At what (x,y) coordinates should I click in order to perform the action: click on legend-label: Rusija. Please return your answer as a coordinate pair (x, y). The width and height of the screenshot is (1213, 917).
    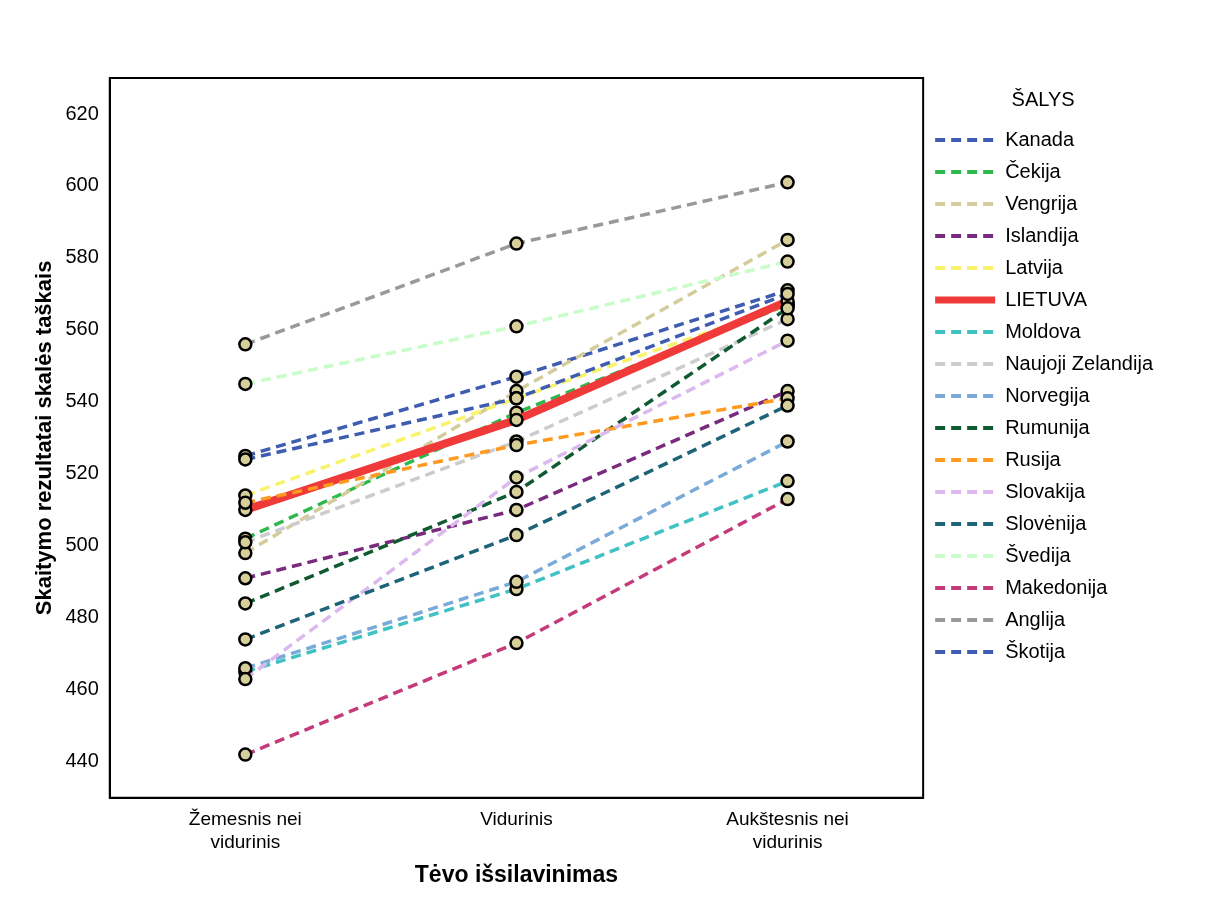
    Looking at the image, I should click on (1033, 458).